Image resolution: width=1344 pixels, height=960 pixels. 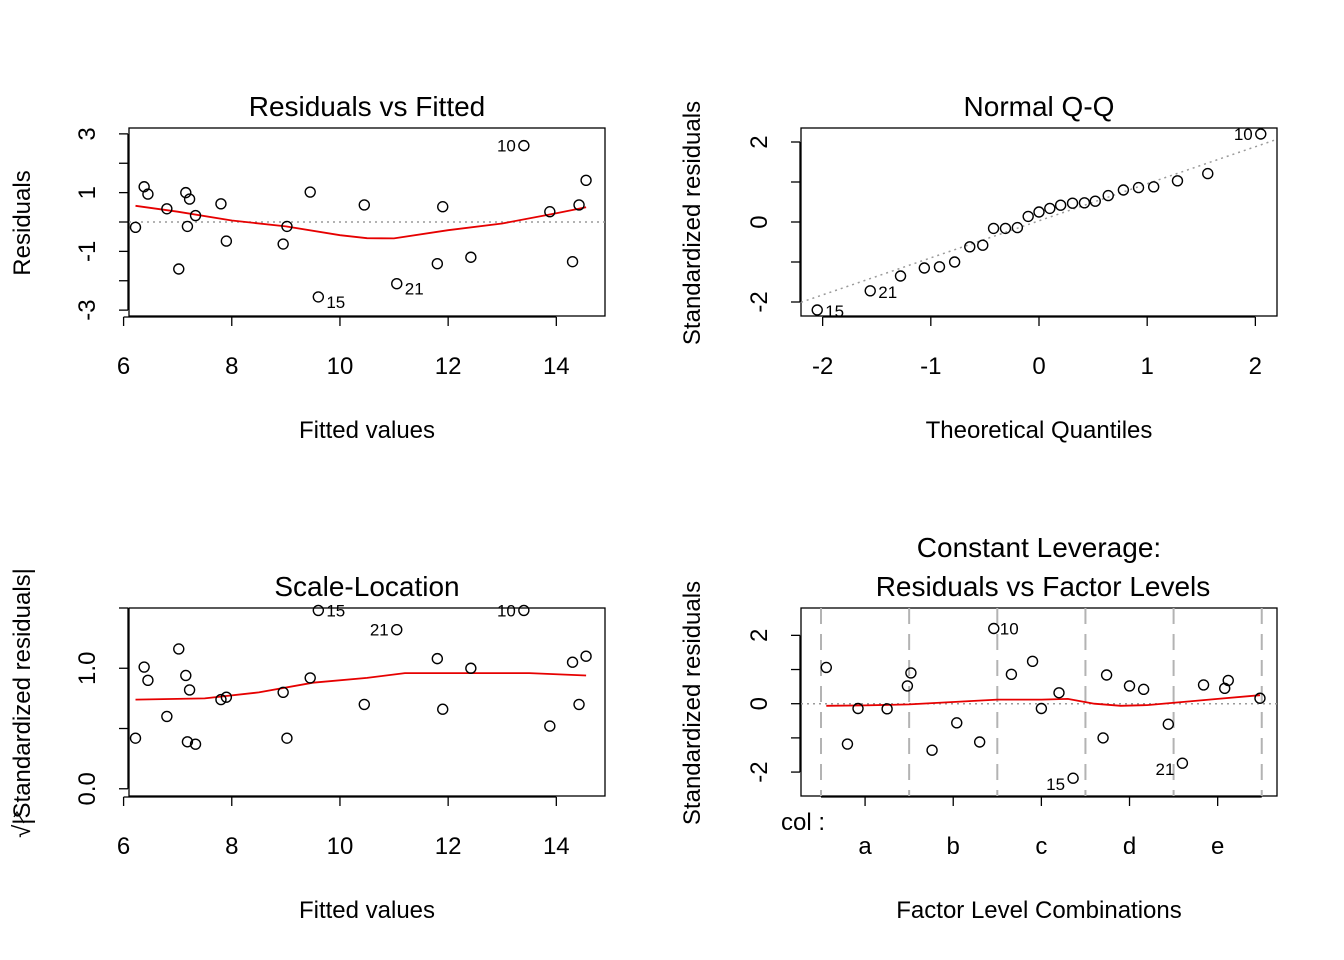 I want to click on sqrt-radical-mark, so click(x=19, y=817).